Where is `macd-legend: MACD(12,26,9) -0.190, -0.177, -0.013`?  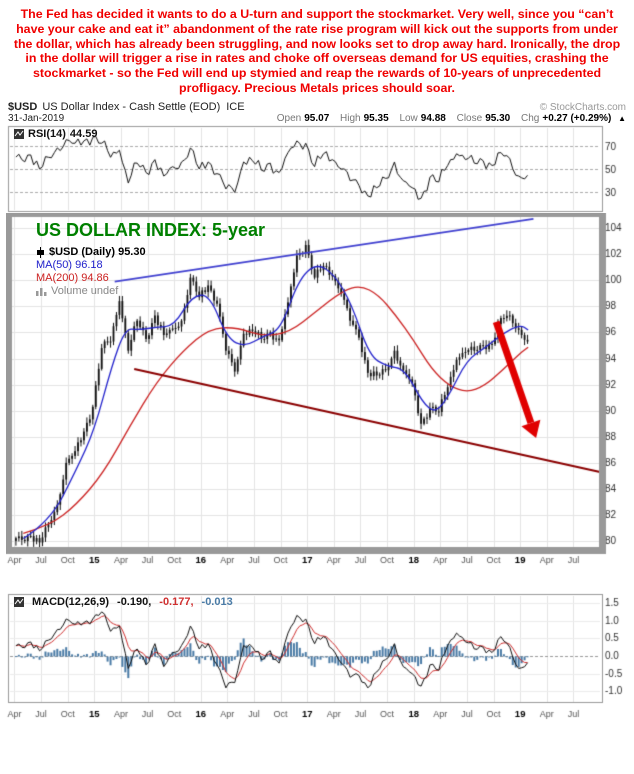
macd-legend: MACD(12,26,9) -0.190, -0.177, -0.013 is located at coordinates (123, 602).